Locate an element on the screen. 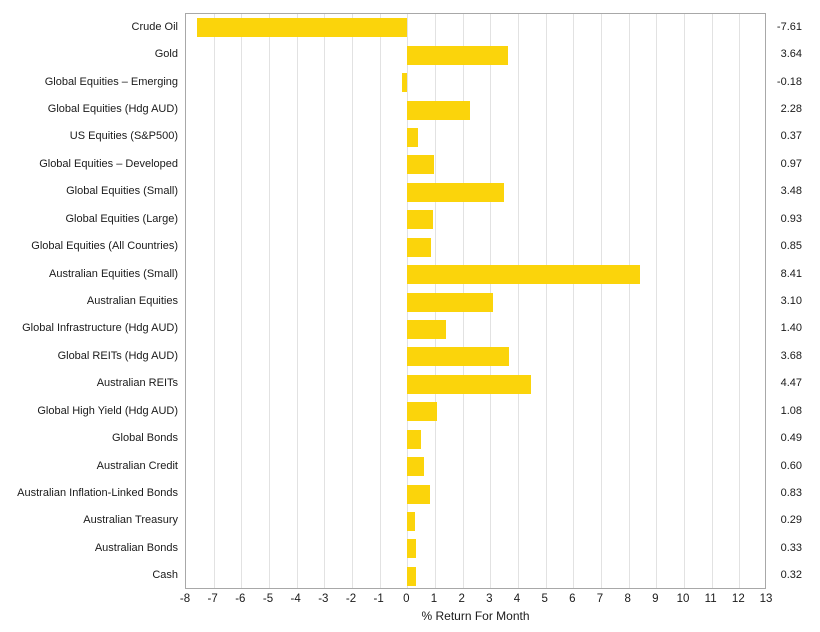  value-label: 0.29 is located at coordinates (791, 520).